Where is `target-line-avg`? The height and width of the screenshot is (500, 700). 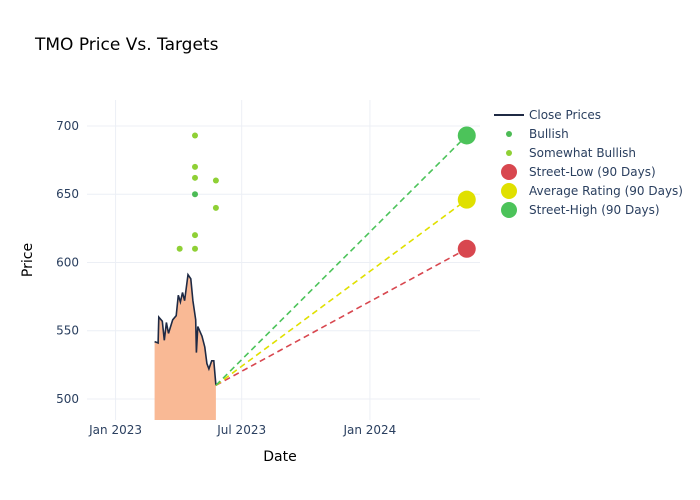 target-line-avg is located at coordinates (341, 292).